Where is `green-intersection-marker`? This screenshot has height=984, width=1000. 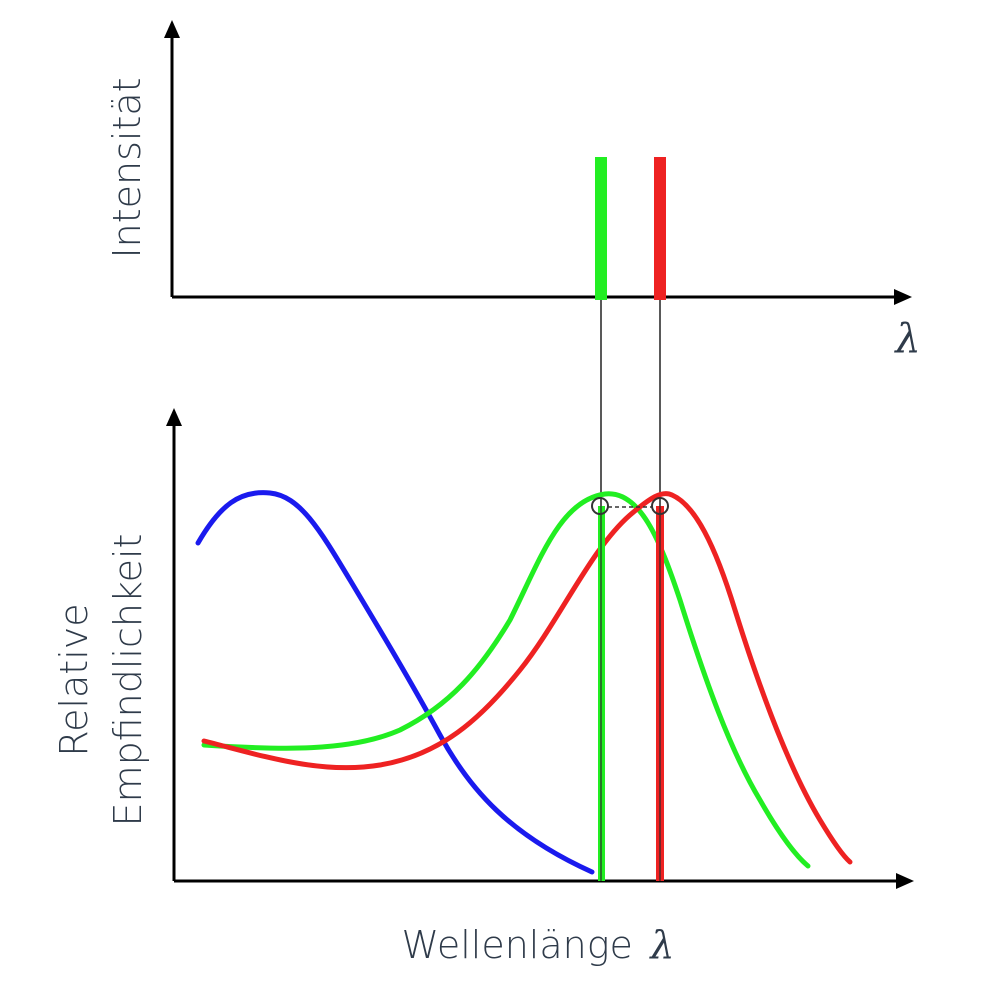
green-intersection-marker is located at coordinates (600, 506).